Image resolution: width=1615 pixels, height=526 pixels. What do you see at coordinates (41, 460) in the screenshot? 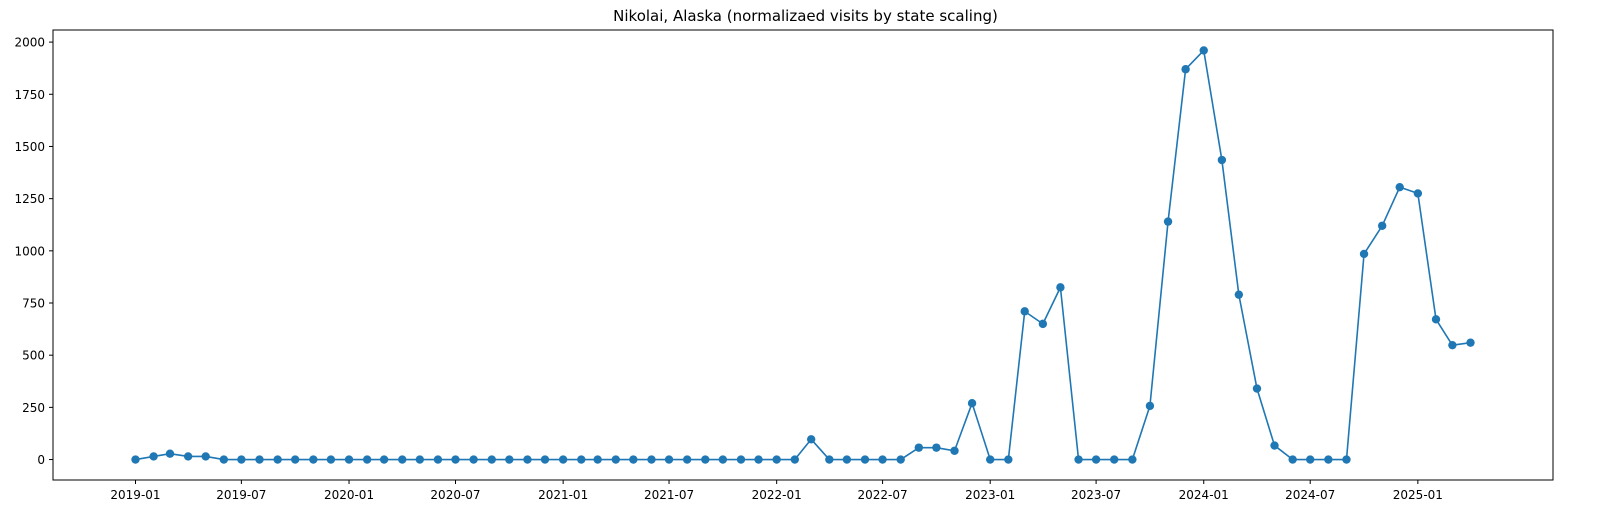
I see `y-tick-label: 0` at bounding box center [41, 460].